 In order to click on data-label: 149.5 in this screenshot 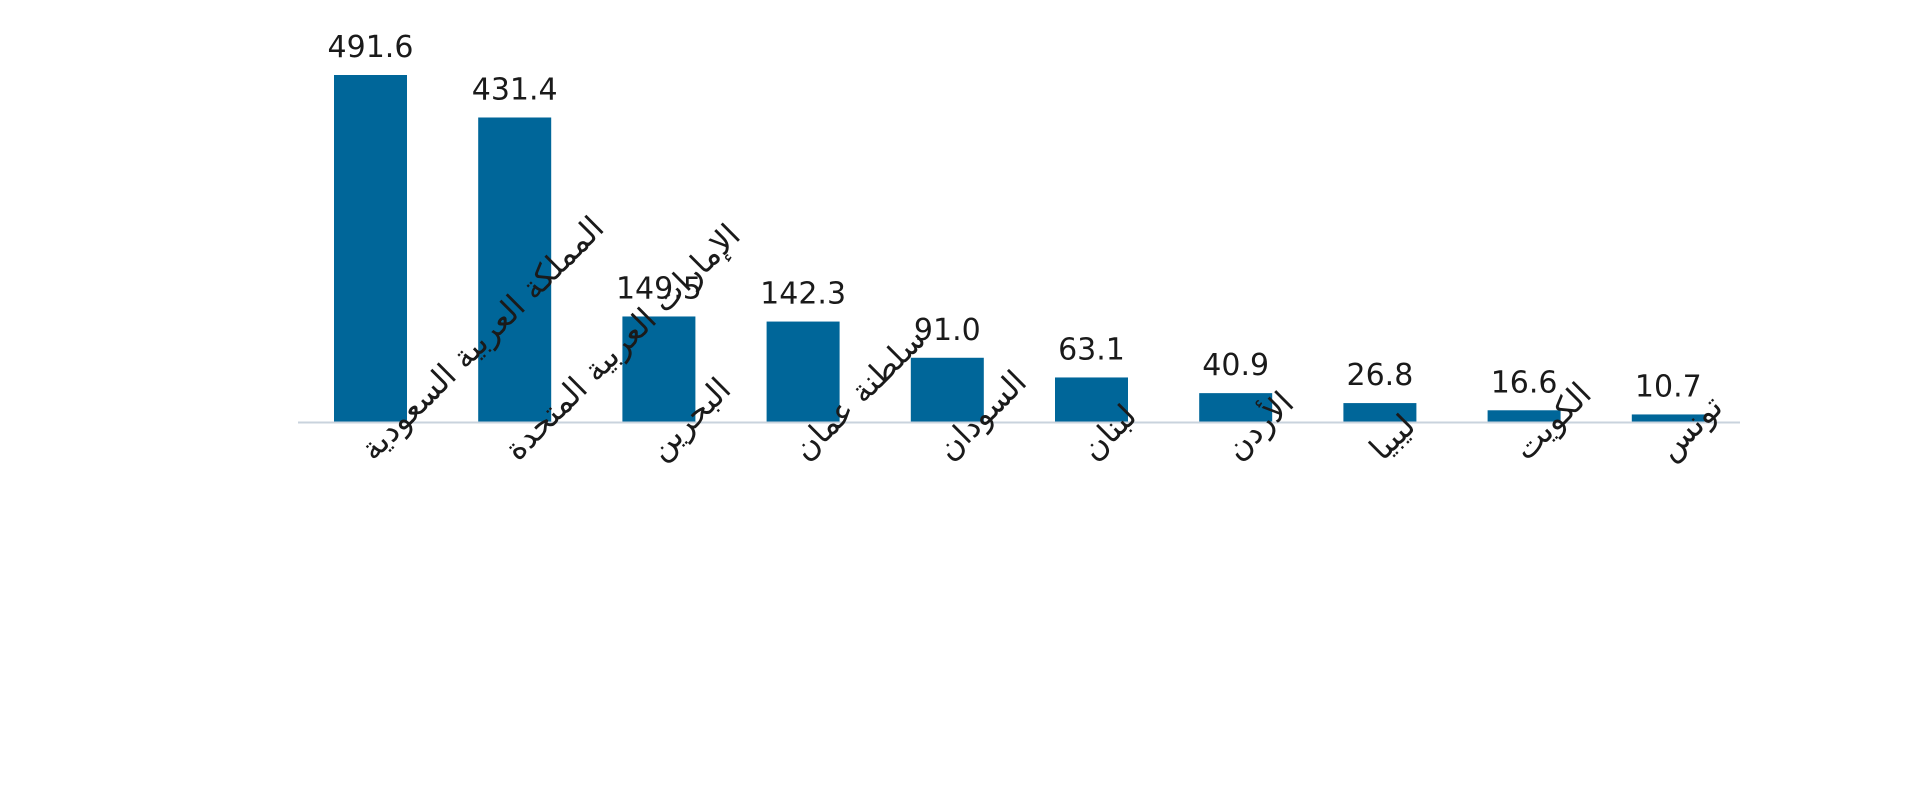, I will do `click(659, 288)`.